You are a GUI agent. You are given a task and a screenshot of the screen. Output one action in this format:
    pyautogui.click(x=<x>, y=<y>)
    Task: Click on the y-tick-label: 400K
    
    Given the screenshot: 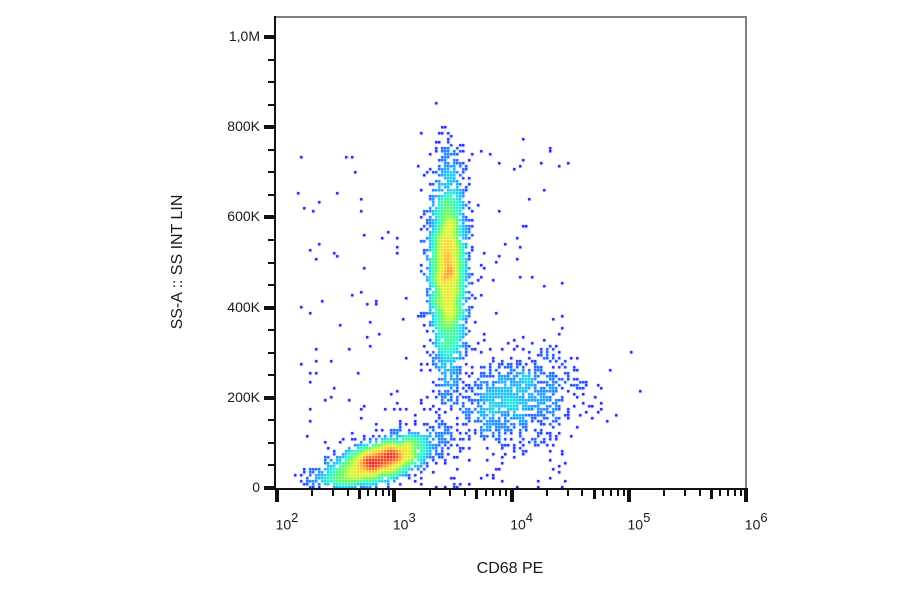 What is the action you would take?
    pyautogui.click(x=243, y=306)
    